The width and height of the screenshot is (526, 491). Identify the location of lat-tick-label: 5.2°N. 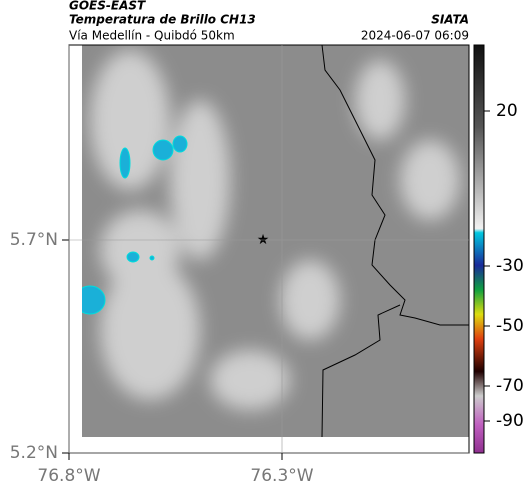
(34, 453).